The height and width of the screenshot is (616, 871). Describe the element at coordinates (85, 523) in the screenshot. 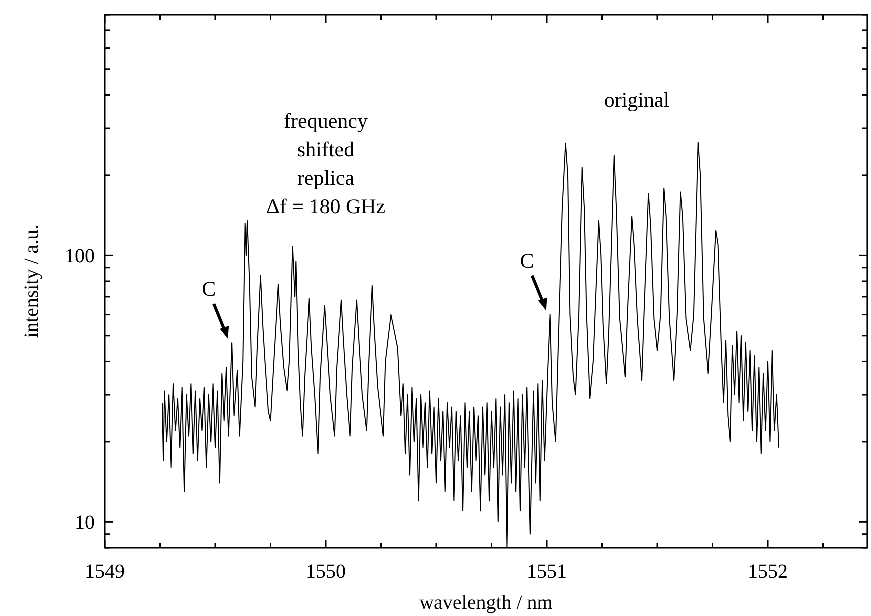

I see `y-tick-label: 10` at that location.